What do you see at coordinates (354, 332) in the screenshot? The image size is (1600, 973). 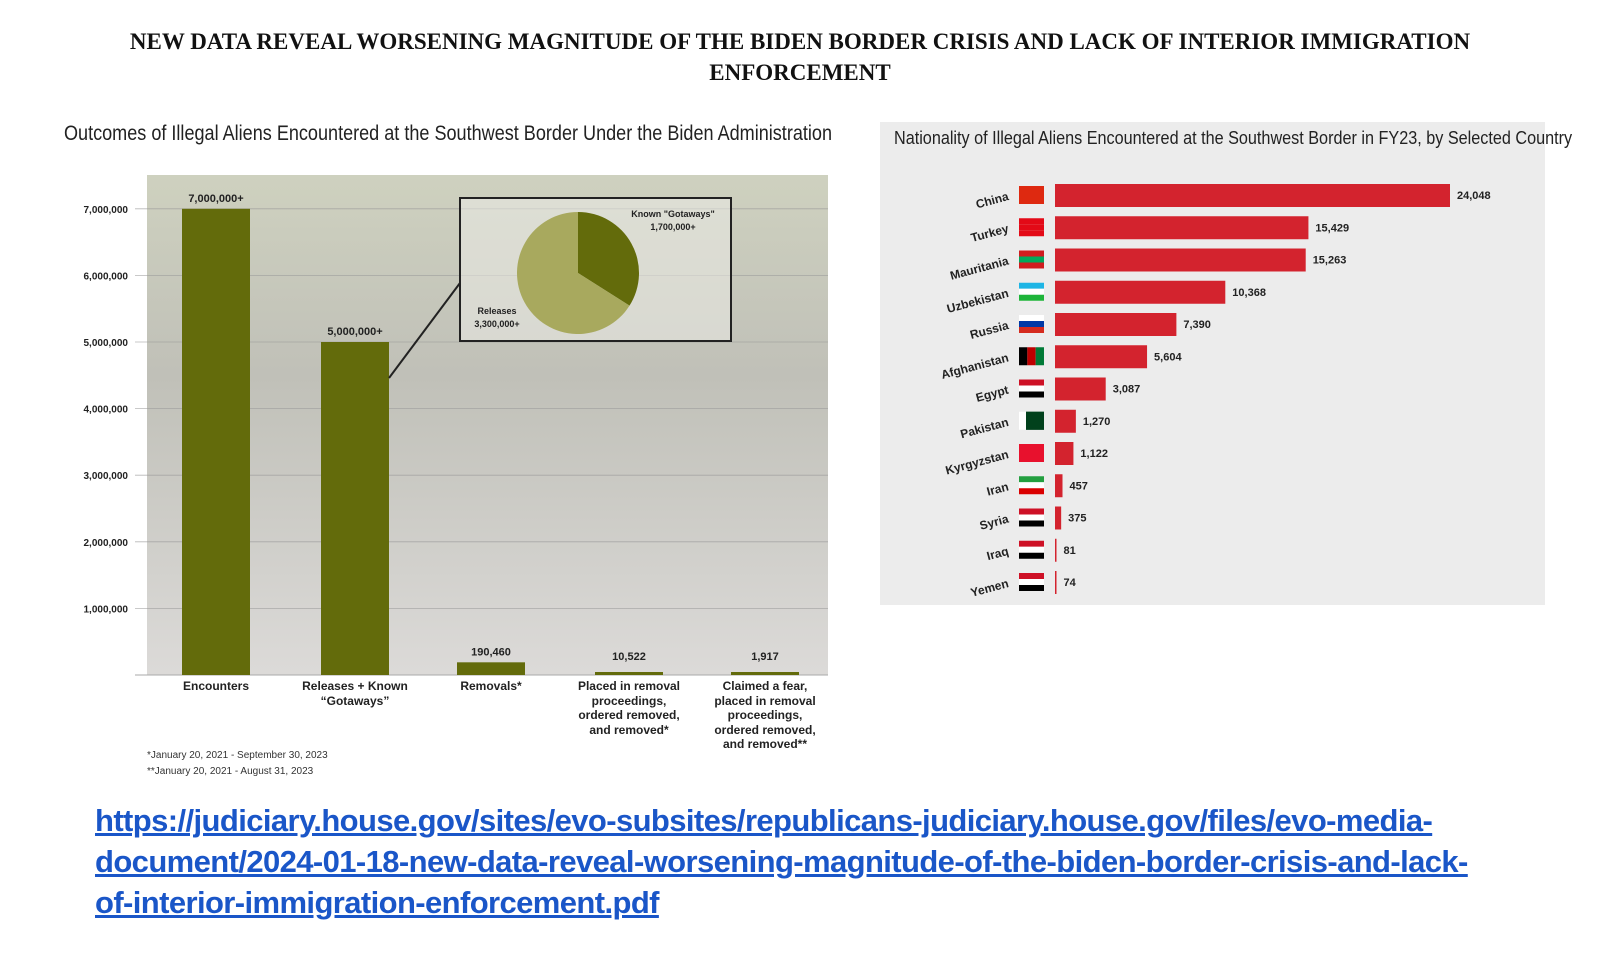 I see `data-label: 5,000,000+` at bounding box center [354, 332].